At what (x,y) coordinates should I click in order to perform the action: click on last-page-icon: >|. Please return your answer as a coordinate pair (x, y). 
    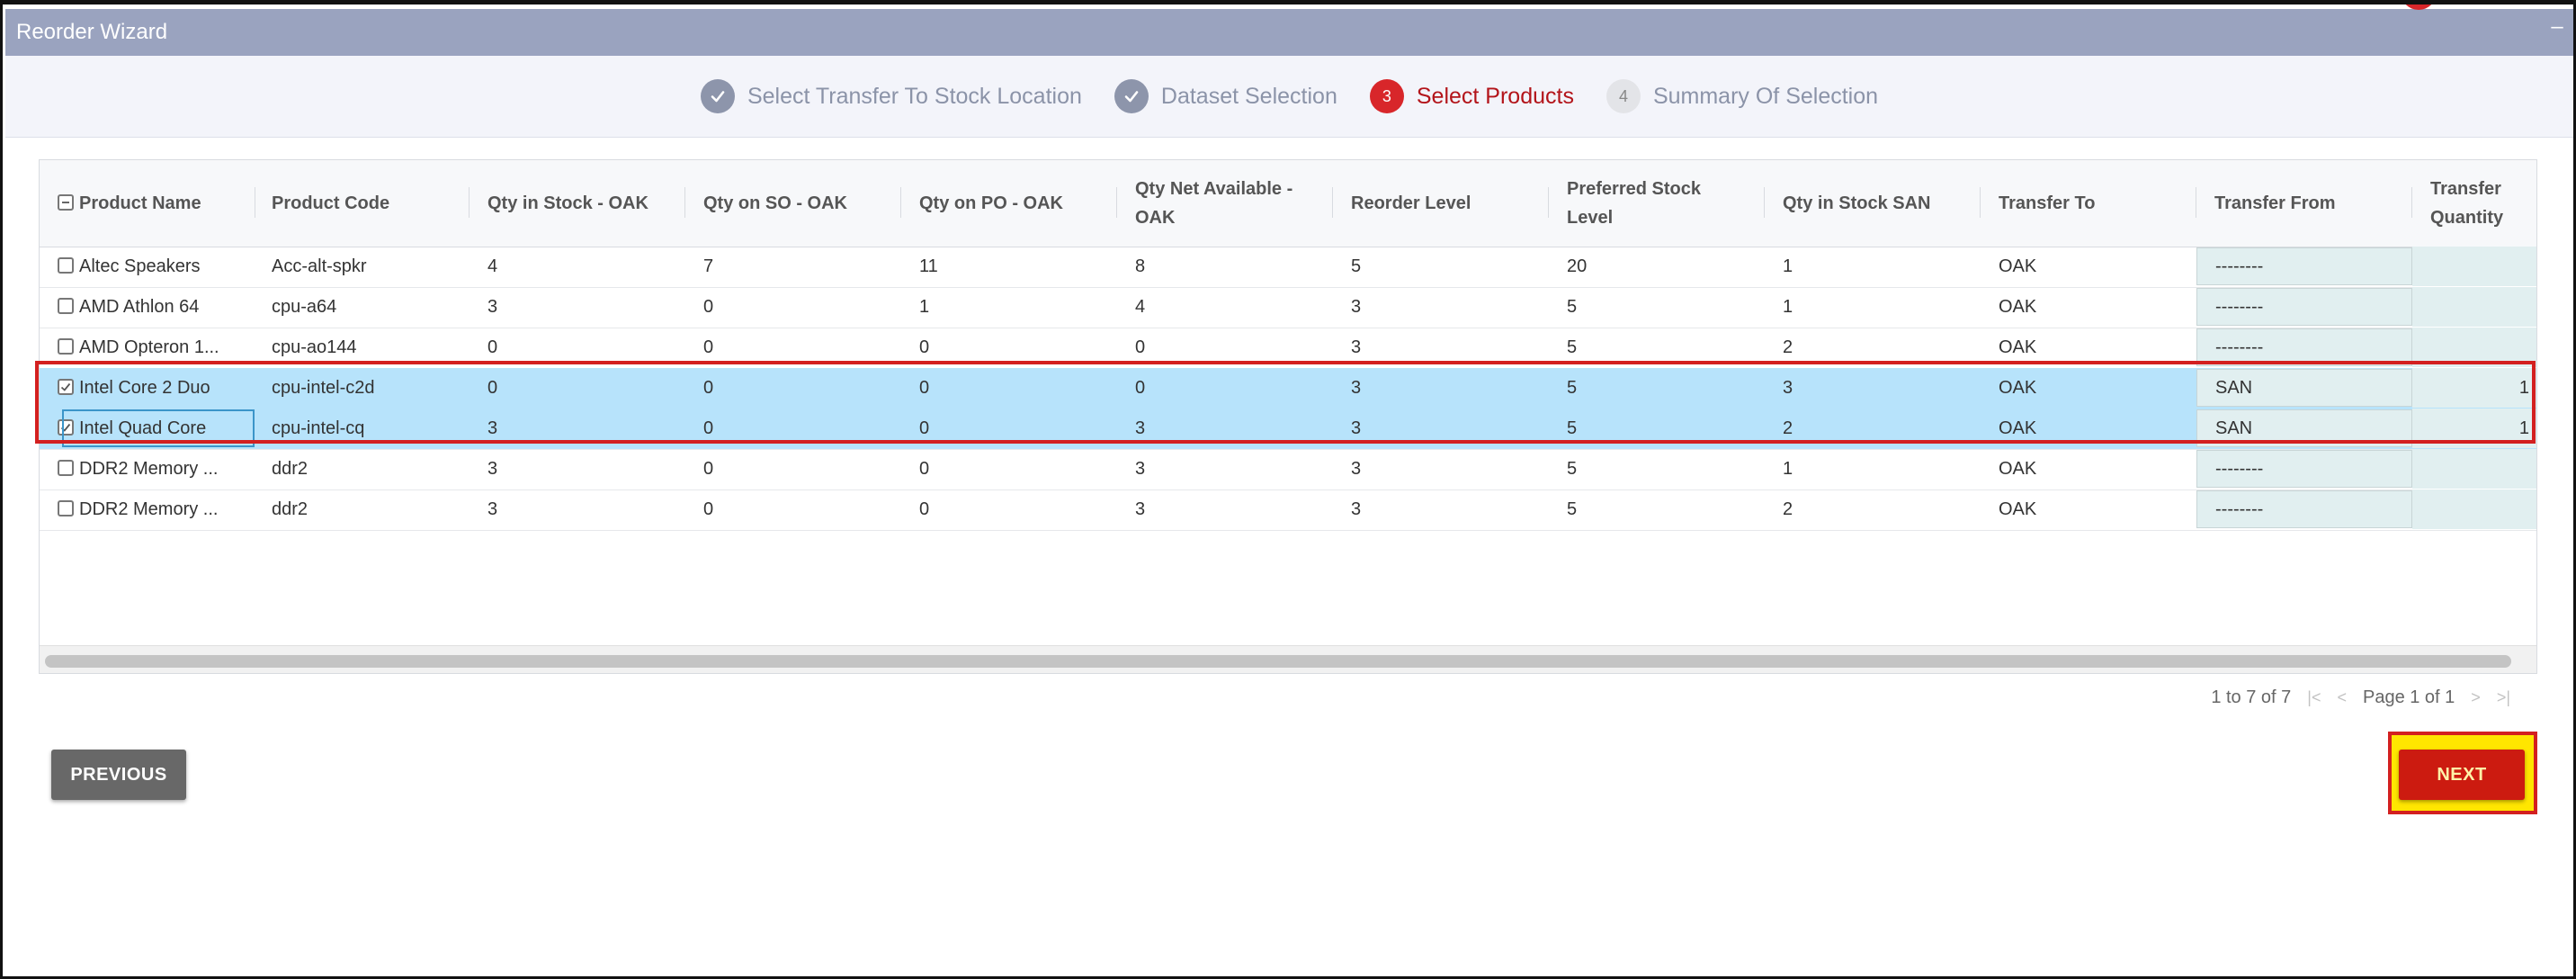
    Looking at the image, I should click on (2503, 696).